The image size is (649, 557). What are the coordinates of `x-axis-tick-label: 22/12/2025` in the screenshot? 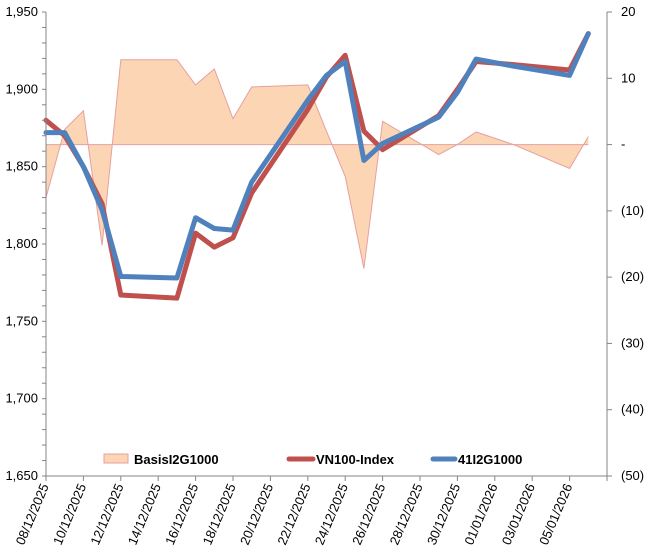 It's located at (293, 514).